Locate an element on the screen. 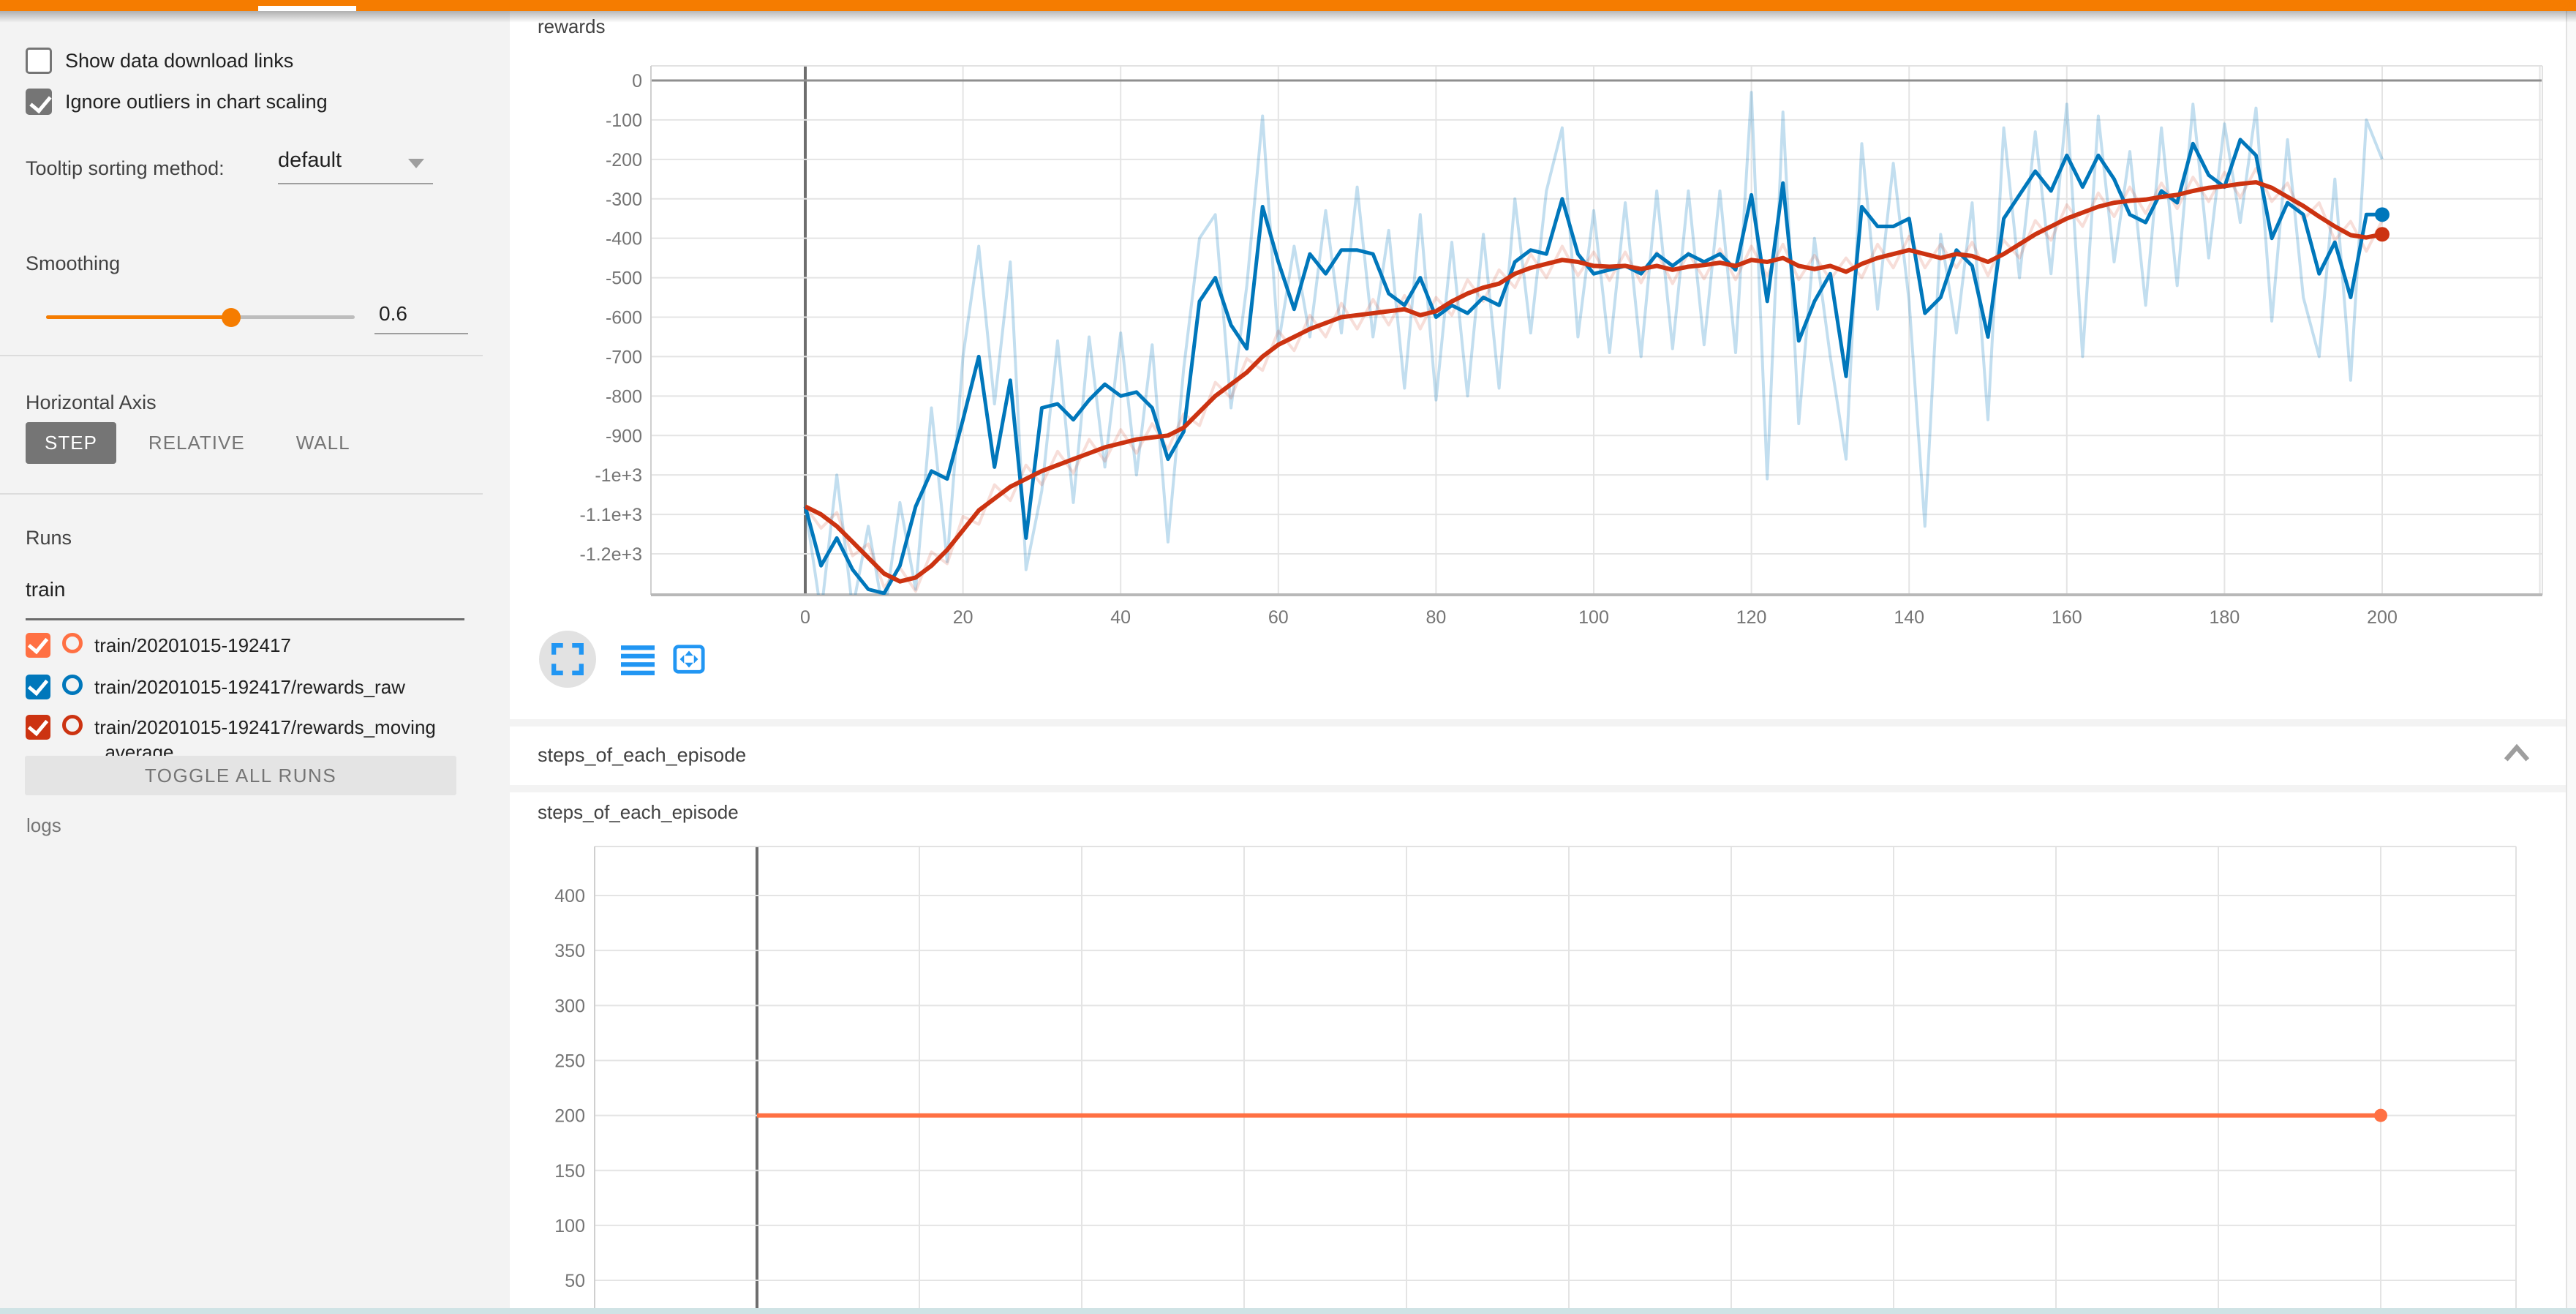 This screenshot has width=2576, height=1314. runs-heading: Runs is located at coordinates (49, 538).